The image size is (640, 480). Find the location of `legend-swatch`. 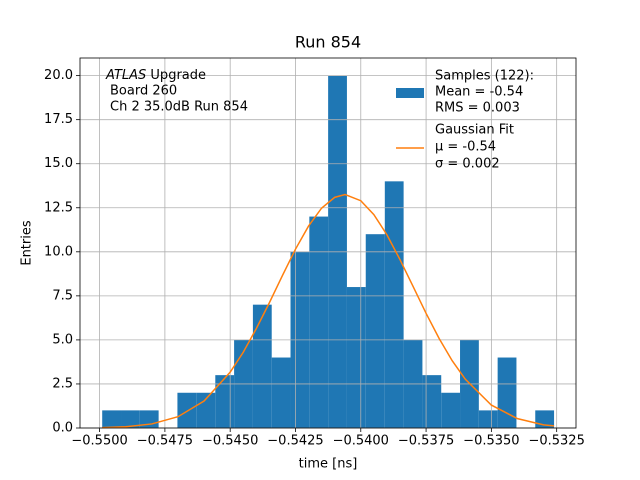

legend-swatch is located at coordinates (410, 93).